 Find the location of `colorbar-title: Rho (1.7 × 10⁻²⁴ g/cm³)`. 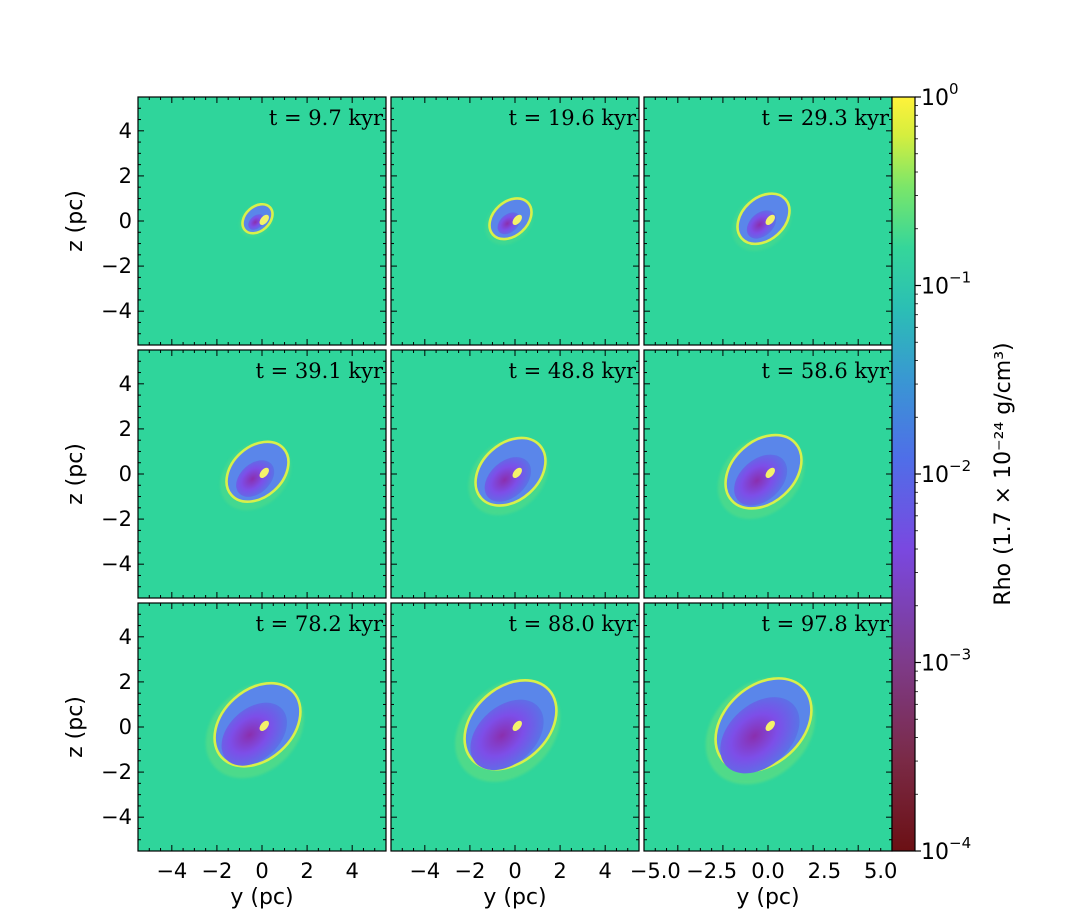

colorbar-title: Rho (1.7 × 10⁻²⁴ g/cm³) is located at coordinates (1003, 473).